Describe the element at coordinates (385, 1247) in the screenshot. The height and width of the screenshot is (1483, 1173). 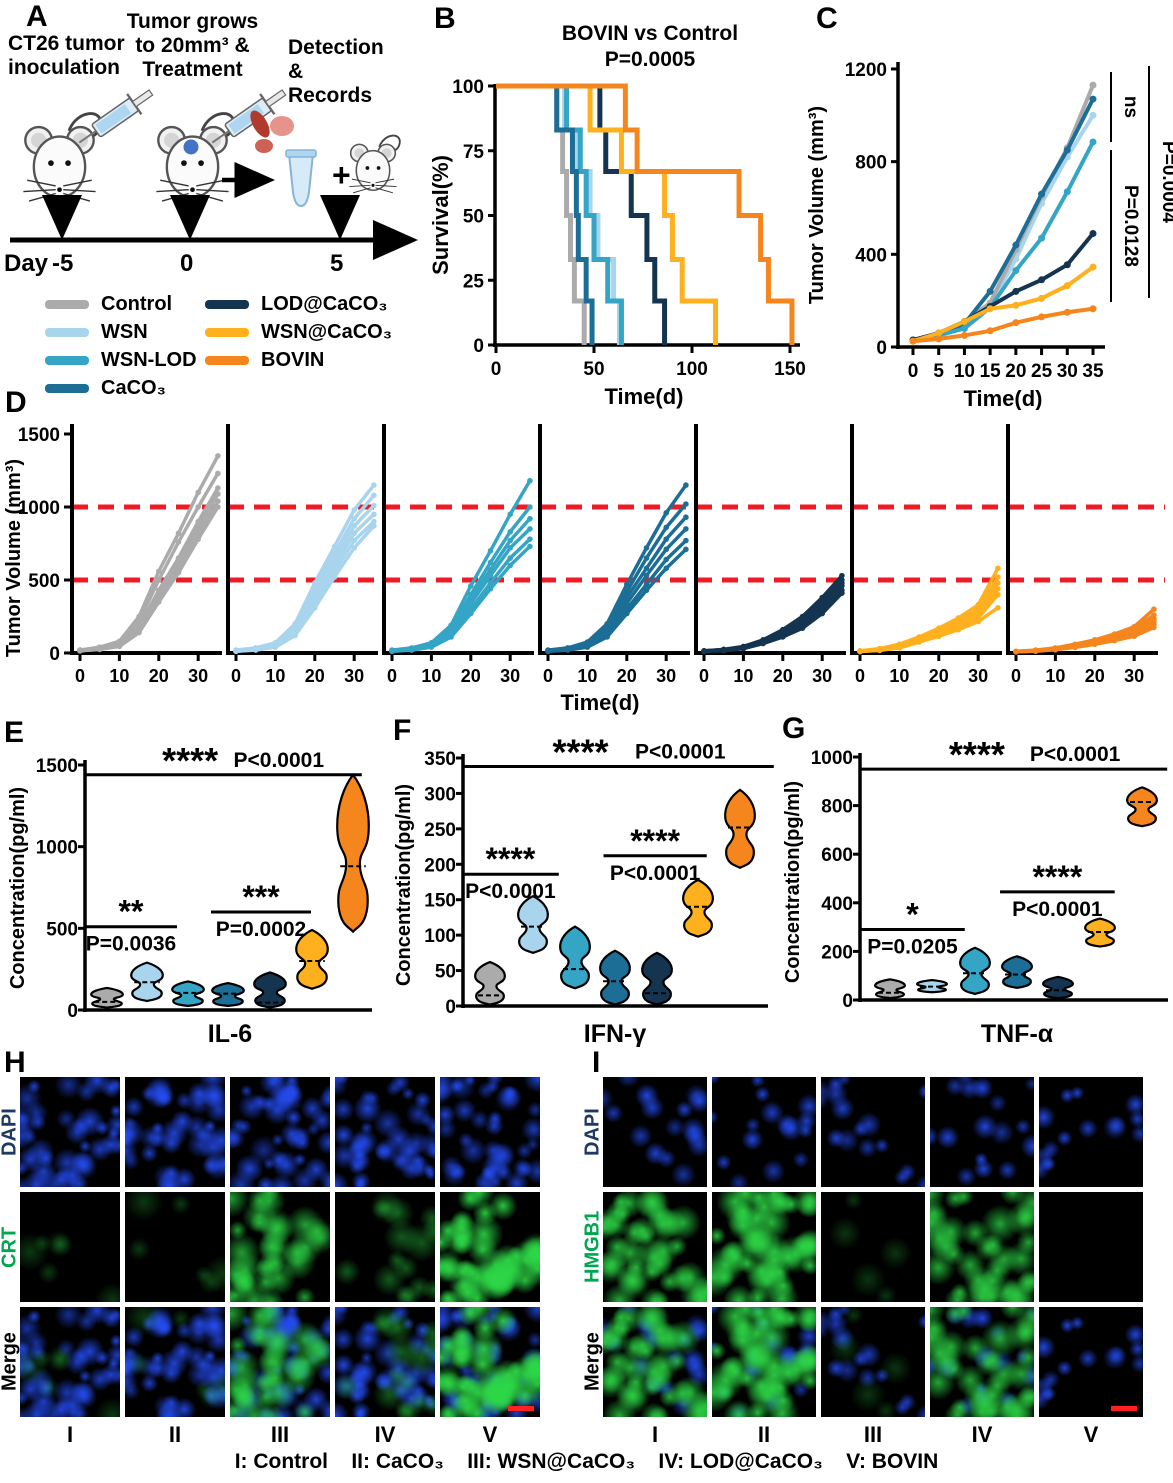
I see `micro-tile-CRT-IV` at that location.